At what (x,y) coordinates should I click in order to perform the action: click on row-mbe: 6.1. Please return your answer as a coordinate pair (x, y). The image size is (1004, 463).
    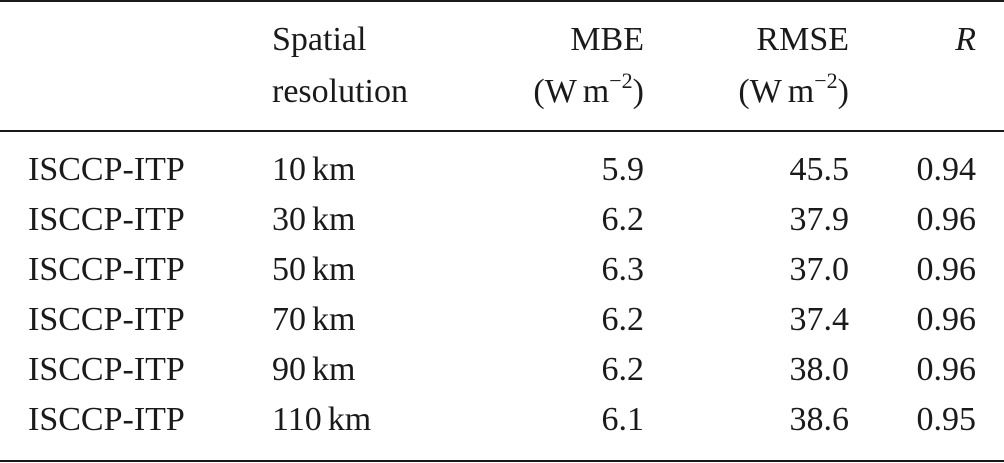
    Looking at the image, I should click on (623, 419).